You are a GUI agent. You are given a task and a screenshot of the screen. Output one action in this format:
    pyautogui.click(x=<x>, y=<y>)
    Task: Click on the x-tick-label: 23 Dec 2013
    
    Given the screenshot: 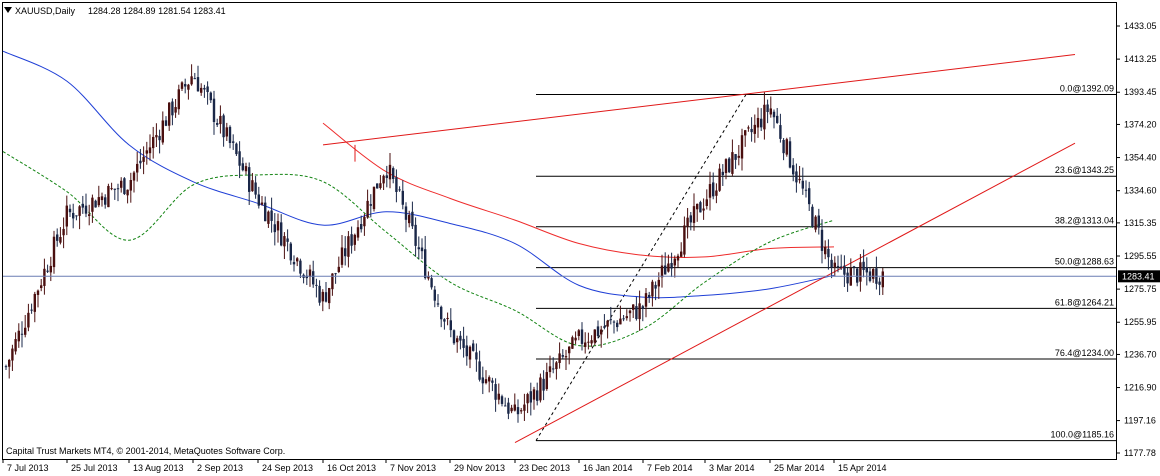 What is the action you would take?
    pyautogui.click(x=544, y=468)
    